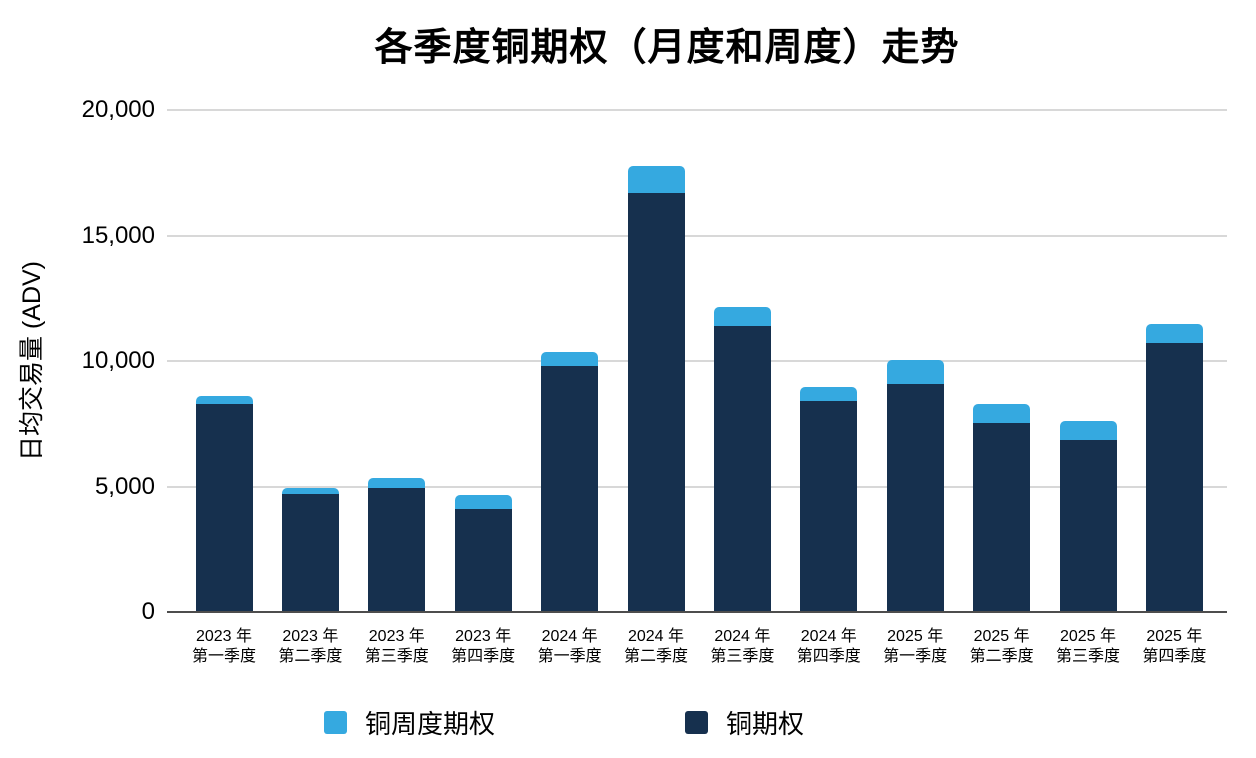  I want to click on x-tick-label-6: 2024 年第二季度, so click(656, 647).